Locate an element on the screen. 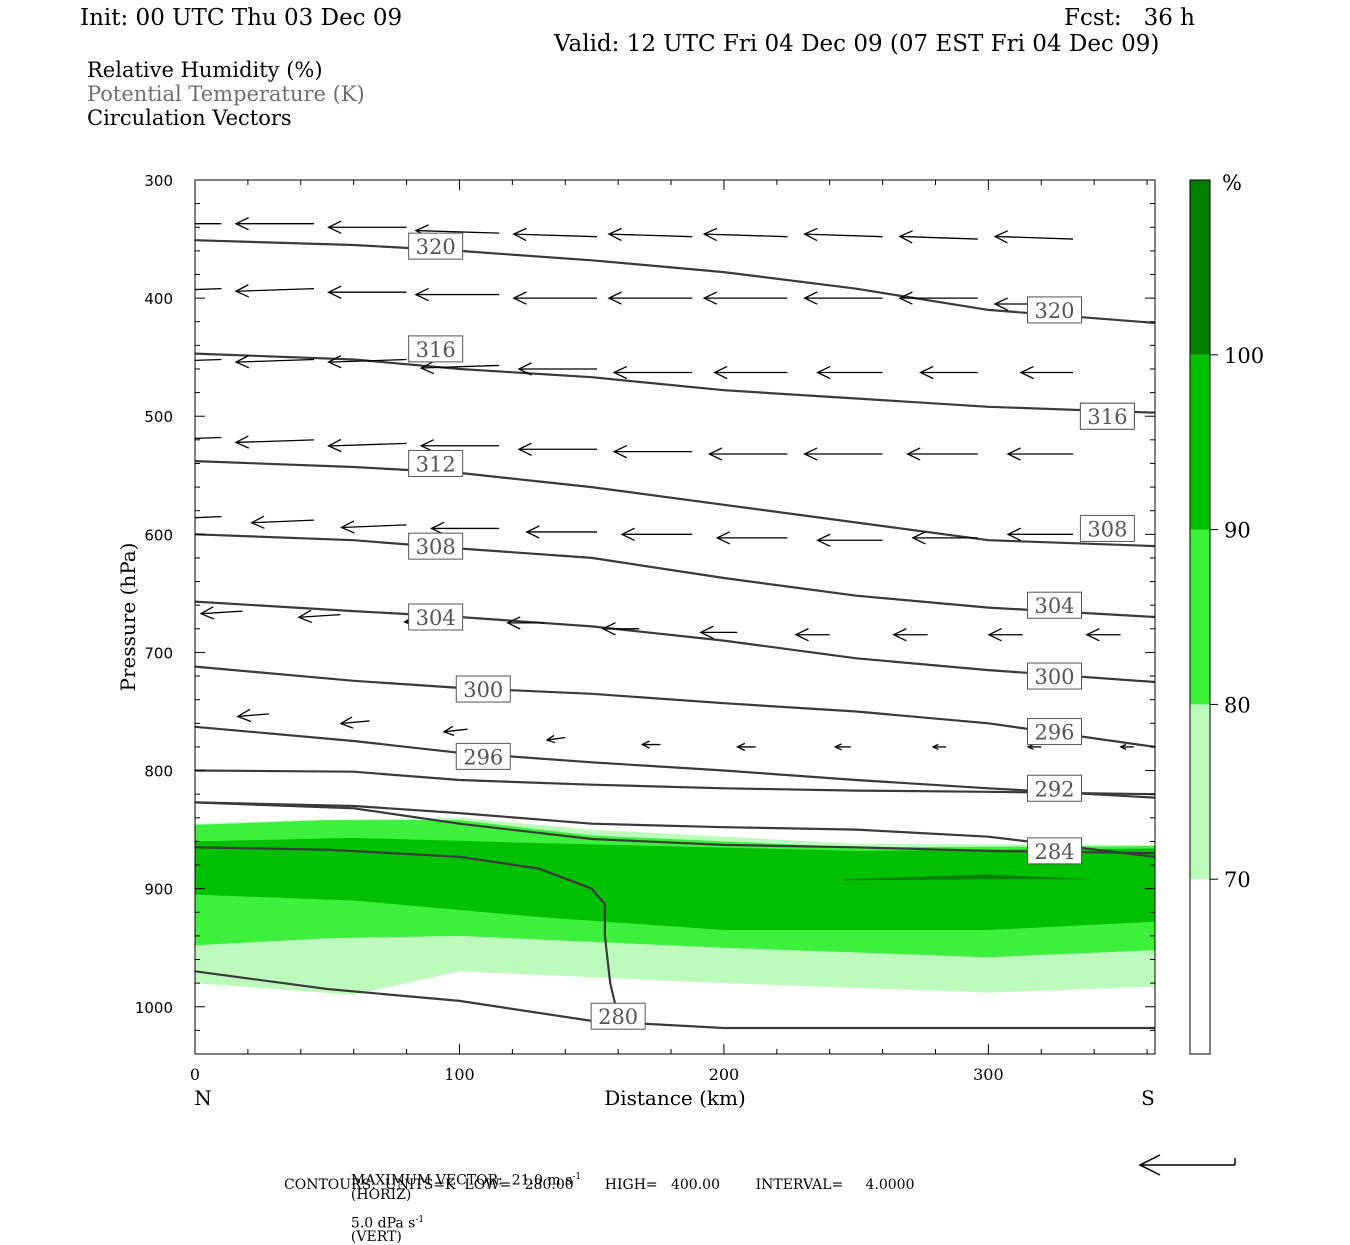  rh-shading is located at coordinates (675, 906).